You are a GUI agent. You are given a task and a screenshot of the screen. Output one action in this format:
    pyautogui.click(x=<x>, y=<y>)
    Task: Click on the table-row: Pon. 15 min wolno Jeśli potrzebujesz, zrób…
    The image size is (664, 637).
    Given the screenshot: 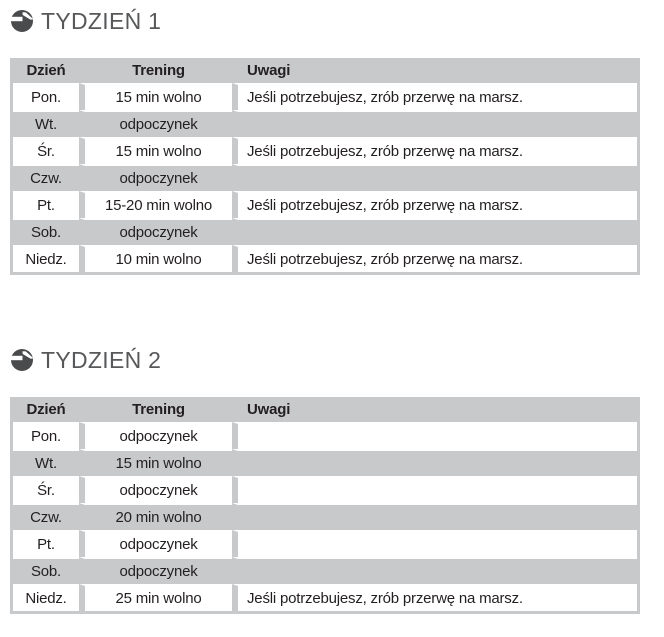 What is the action you would take?
    pyautogui.click(x=325, y=96)
    